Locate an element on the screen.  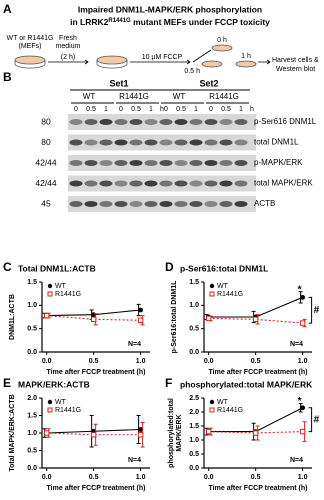
mw-label: 80 is located at coordinates (46, 121).